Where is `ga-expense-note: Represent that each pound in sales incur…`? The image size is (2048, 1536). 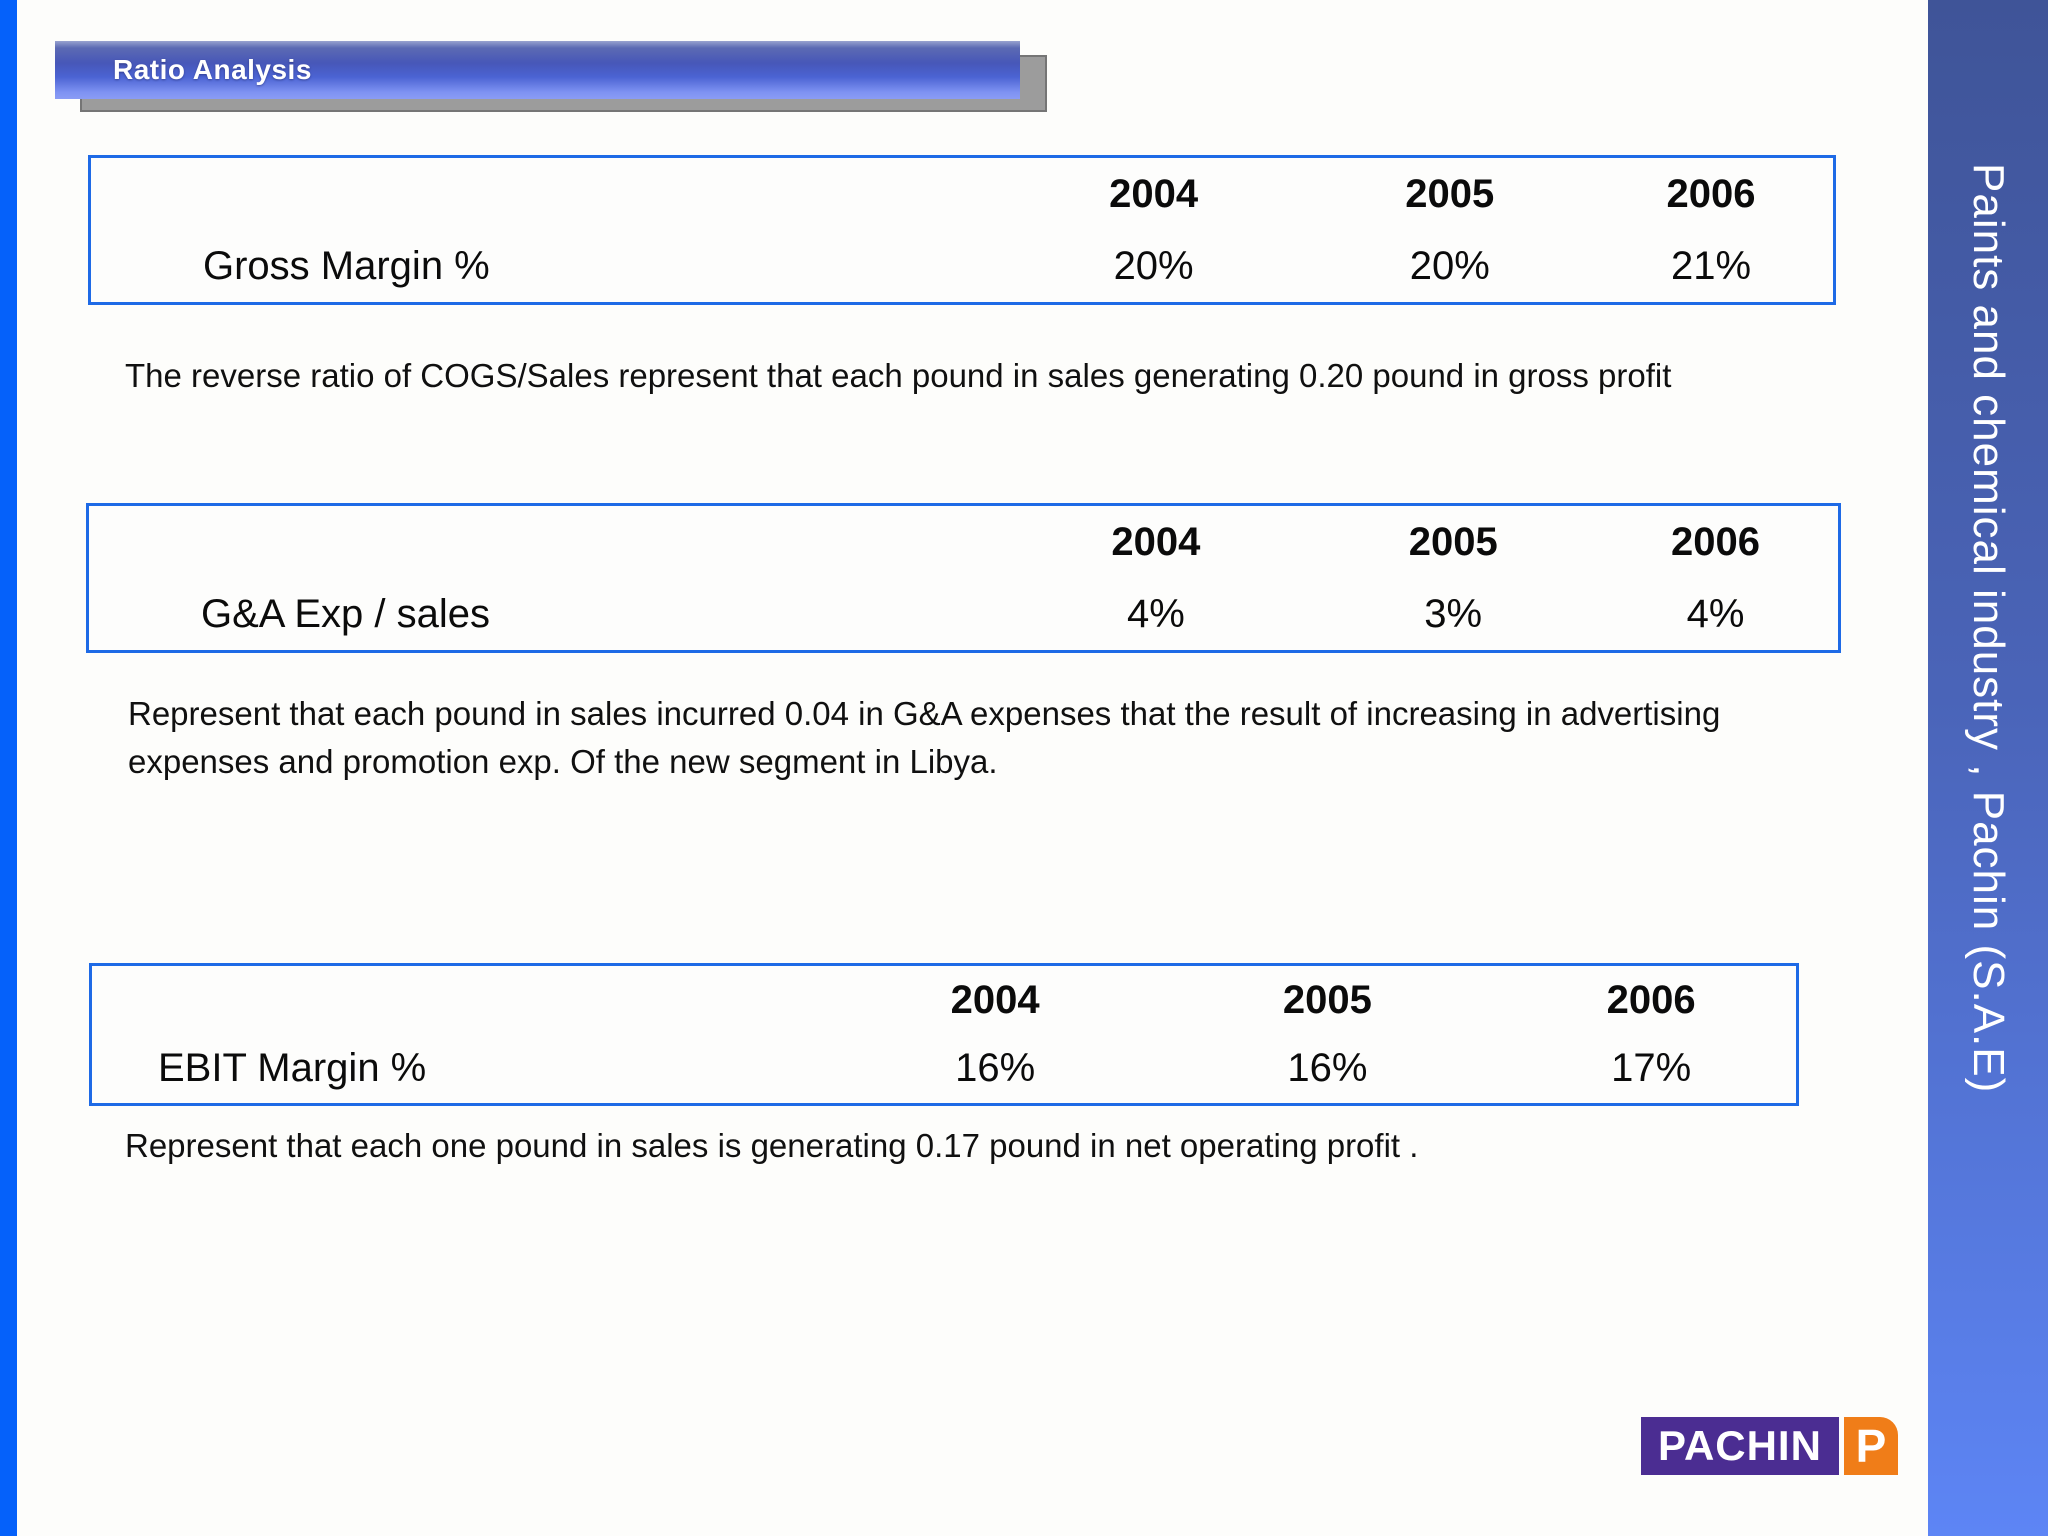
ga-expense-note: Represent that each pound in sales incur… is located at coordinates (924, 737).